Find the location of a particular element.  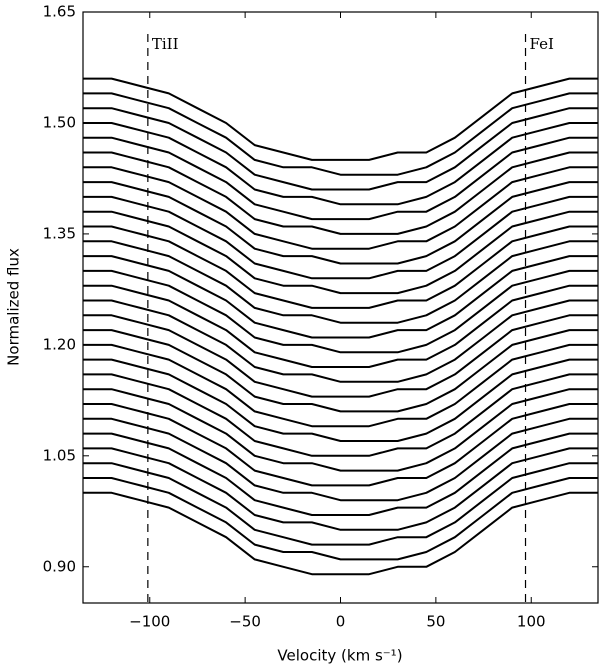

y-tick-label: 1.50 is located at coordinates (59, 122).